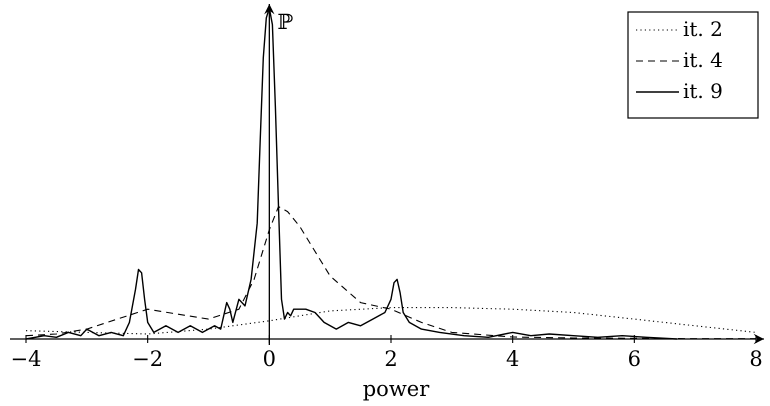 The width and height of the screenshot is (770, 406). What do you see at coordinates (147, 359) in the screenshot?
I see `x-tick-label: −2` at bounding box center [147, 359].